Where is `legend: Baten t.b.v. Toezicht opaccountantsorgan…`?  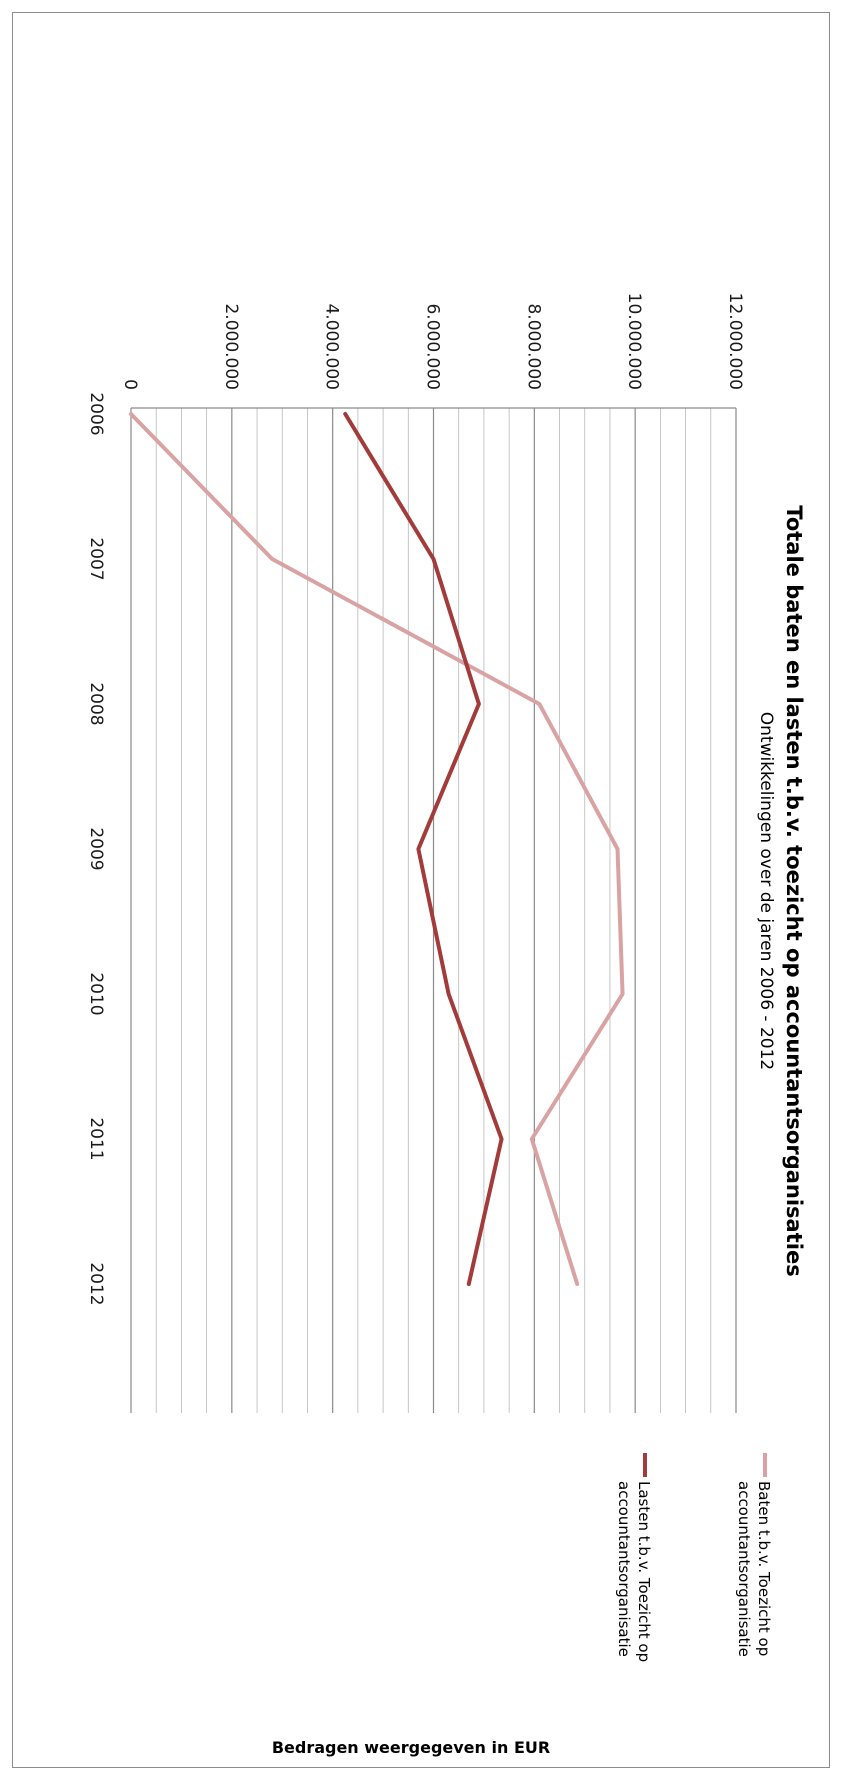 legend: Baten t.b.v. Toezicht opaccountantsorgan… is located at coordinates (694, 1557).